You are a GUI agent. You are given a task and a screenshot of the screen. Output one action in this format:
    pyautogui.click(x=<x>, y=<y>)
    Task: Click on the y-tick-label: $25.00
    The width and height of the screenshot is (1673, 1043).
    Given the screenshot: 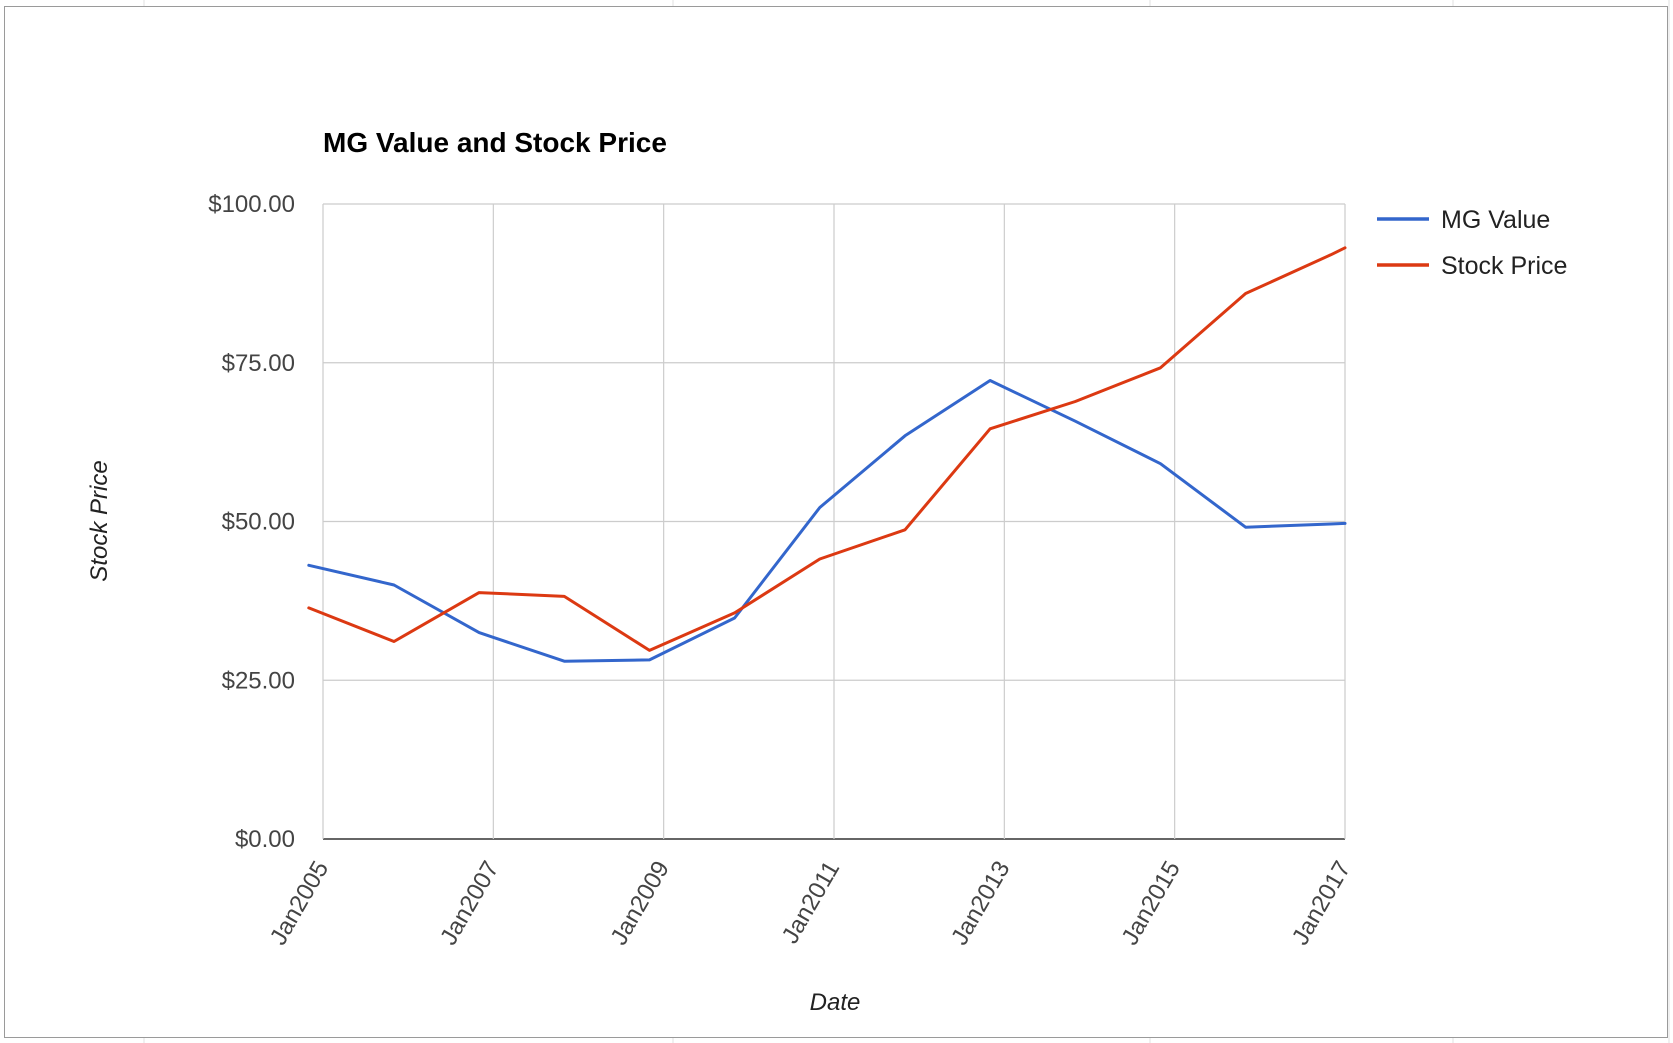 What is the action you would take?
    pyautogui.click(x=258, y=680)
    